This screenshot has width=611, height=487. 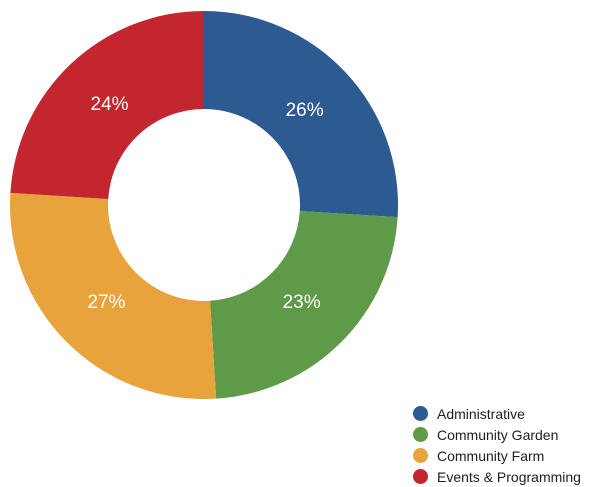 I want to click on legend-swatch-community-farm, so click(x=420, y=455).